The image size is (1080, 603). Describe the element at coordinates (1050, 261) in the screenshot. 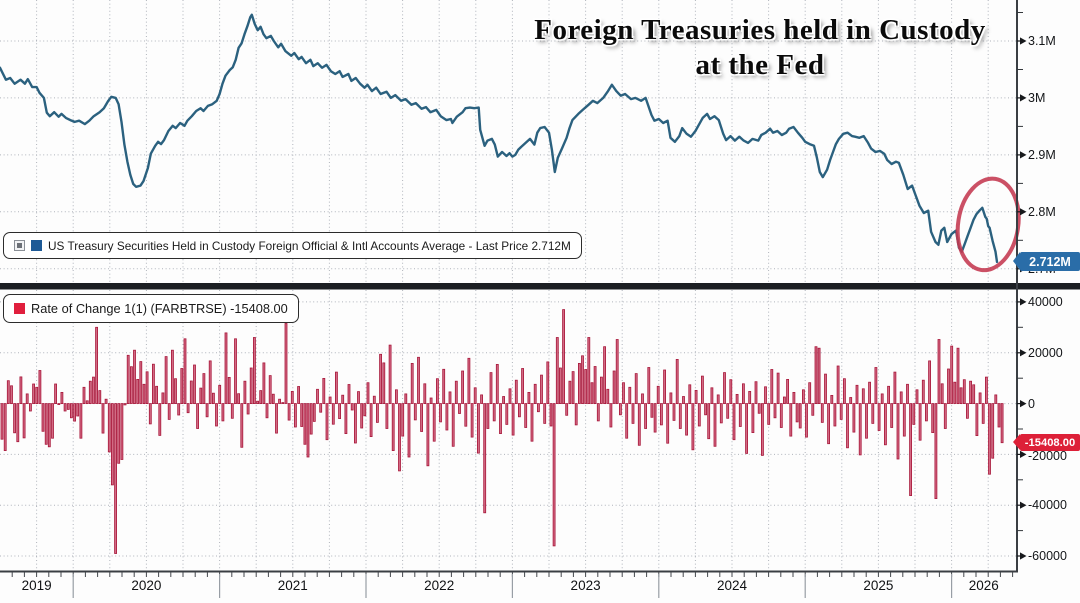

I see `last-price-badge-text: 2.712M` at that location.